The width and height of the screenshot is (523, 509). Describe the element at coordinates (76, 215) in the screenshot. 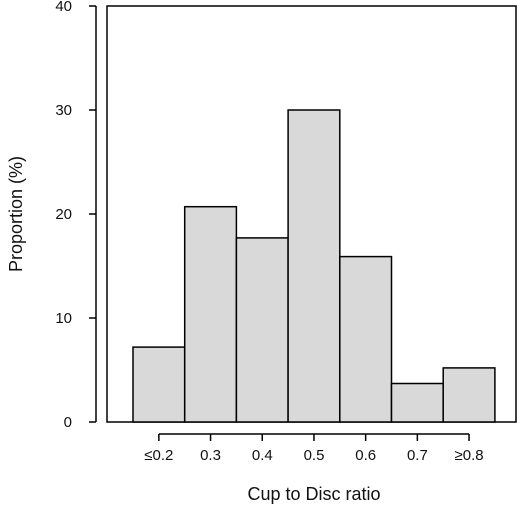

I see `y-axis: 0 10 20 30 40` at that location.